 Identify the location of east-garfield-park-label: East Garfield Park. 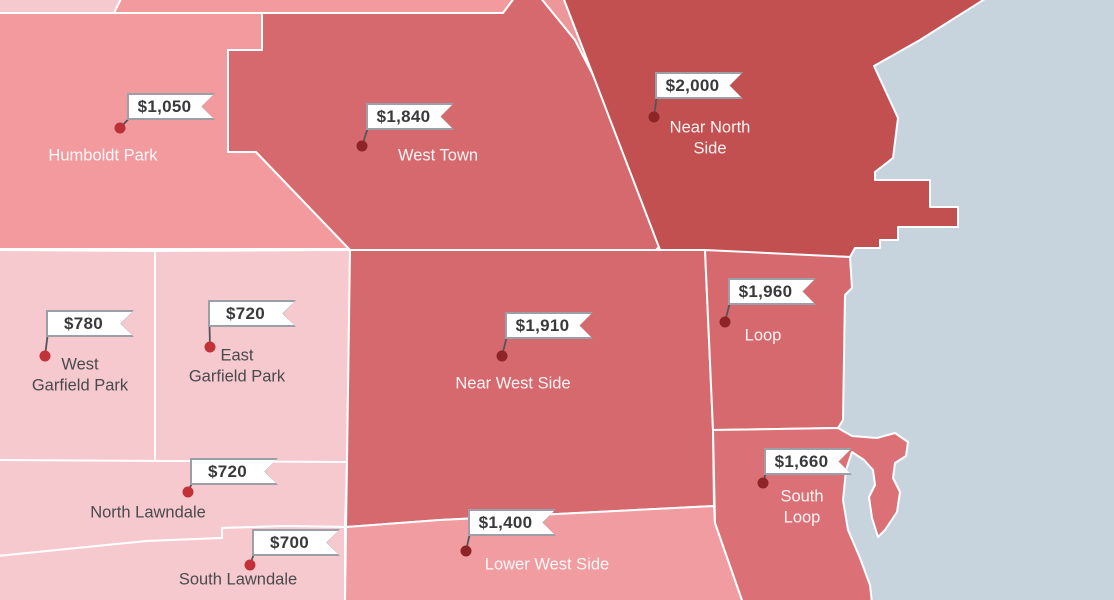
(237, 366).